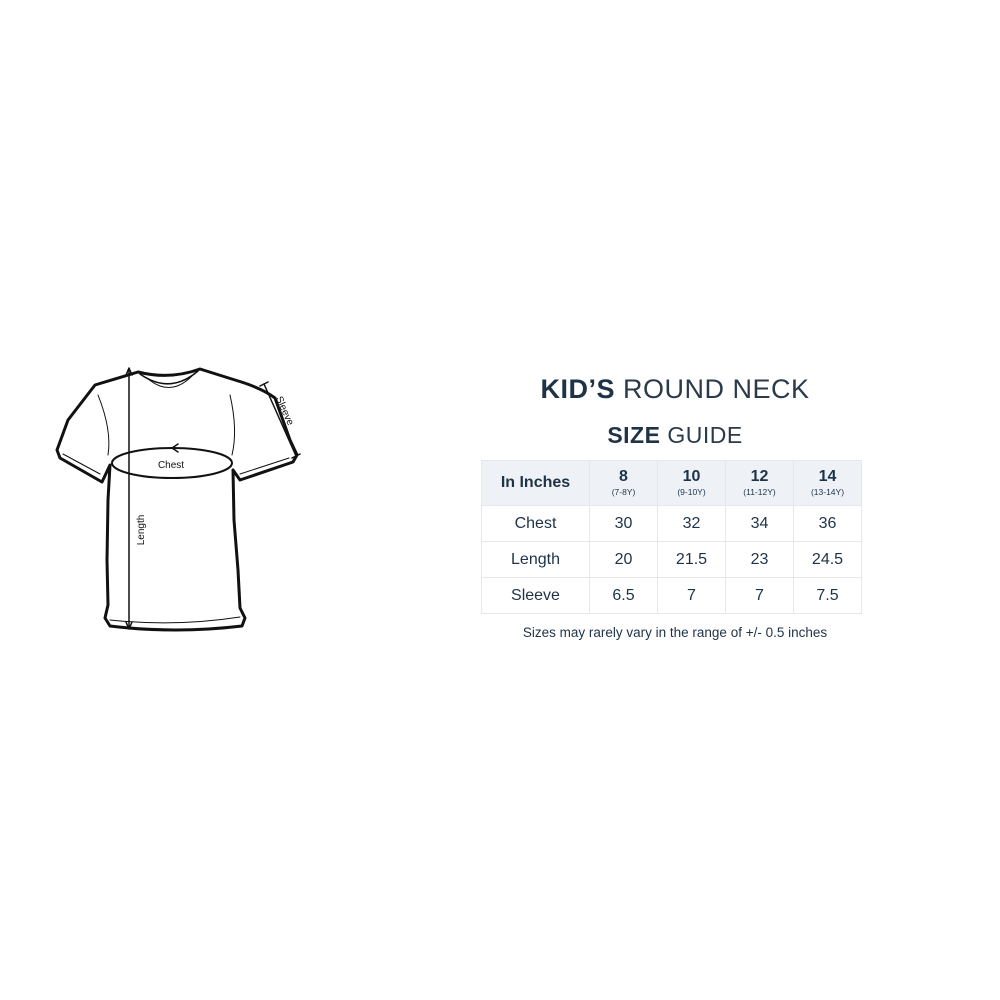 This screenshot has width=1000, height=1000. What do you see at coordinates (535, 523) in the screenshot?
I see `row-label: Chest` at bounding box center [535, 523].